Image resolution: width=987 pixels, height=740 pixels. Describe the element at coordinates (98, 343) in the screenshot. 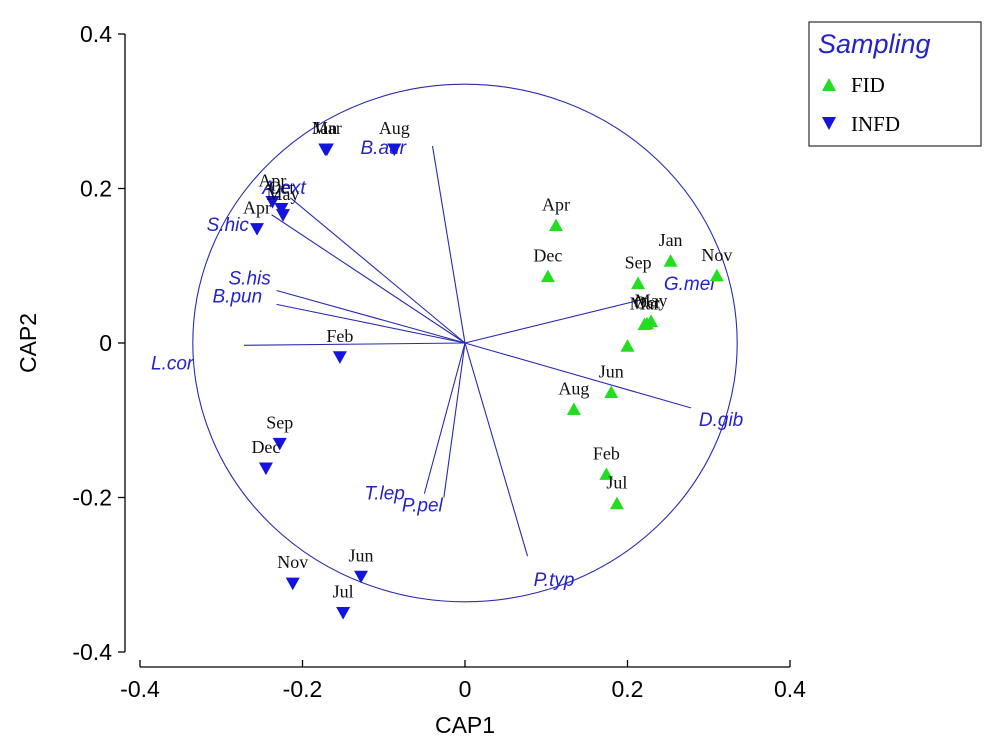

I see `y-ticks: 0.4 0.2 0 -0.2 -0.4` at that location.